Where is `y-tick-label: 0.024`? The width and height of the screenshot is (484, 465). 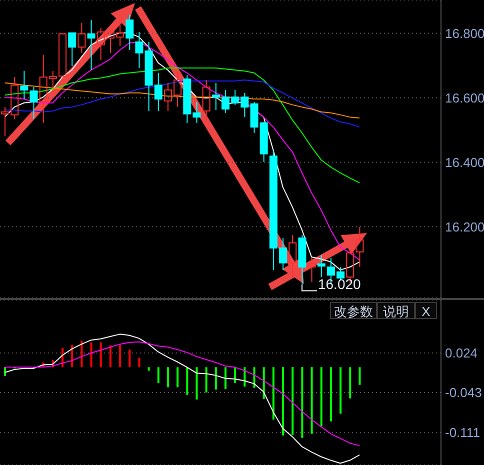 y-tick-label: 0.024 is located at coordinates (461, 353).